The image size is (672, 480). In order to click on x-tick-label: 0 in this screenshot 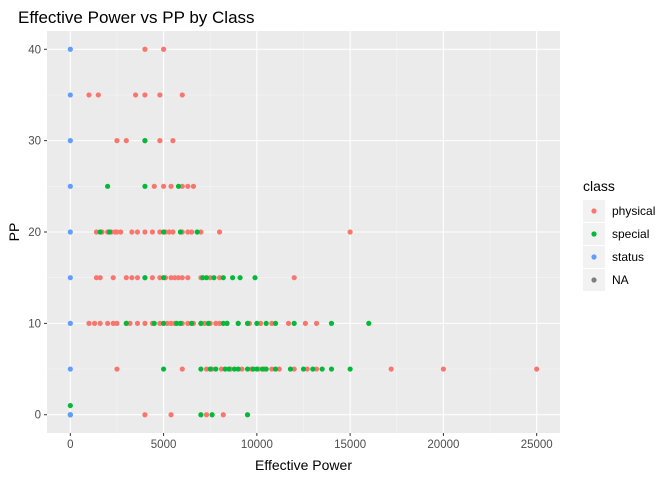, I will do `click(70, 445)`.